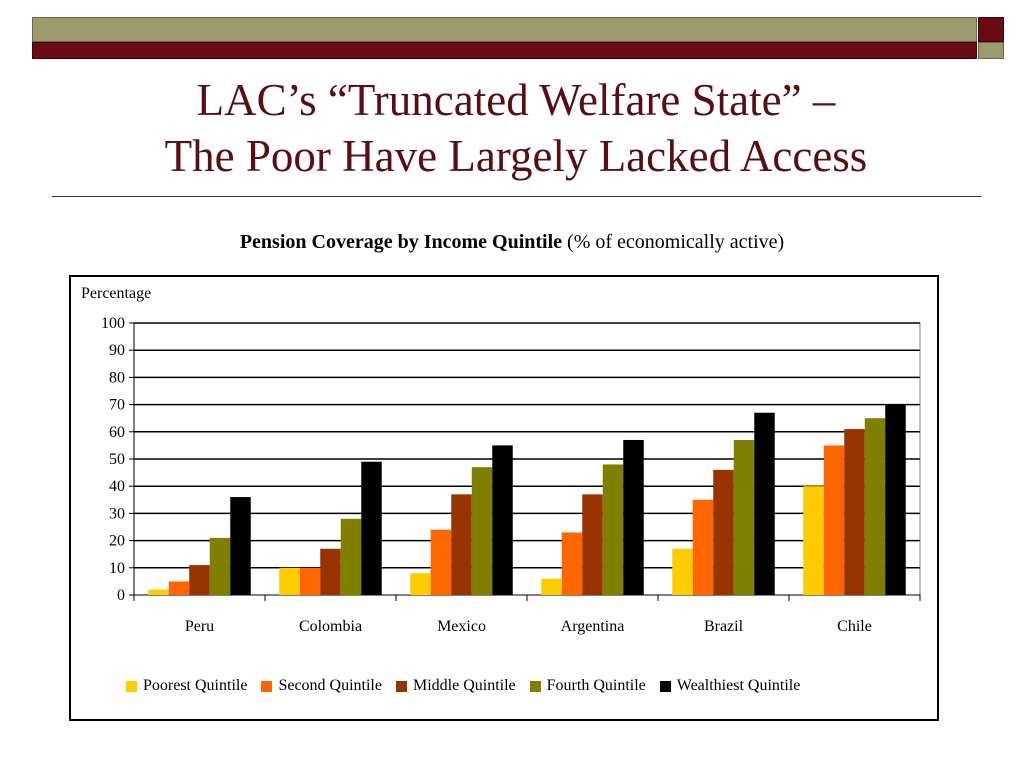 The height and width of the screenshot is (768, 1024). What do you see at coordinates (516, 196) in the screenshot?
I see `title-divider` at bounding box center [516, 196].